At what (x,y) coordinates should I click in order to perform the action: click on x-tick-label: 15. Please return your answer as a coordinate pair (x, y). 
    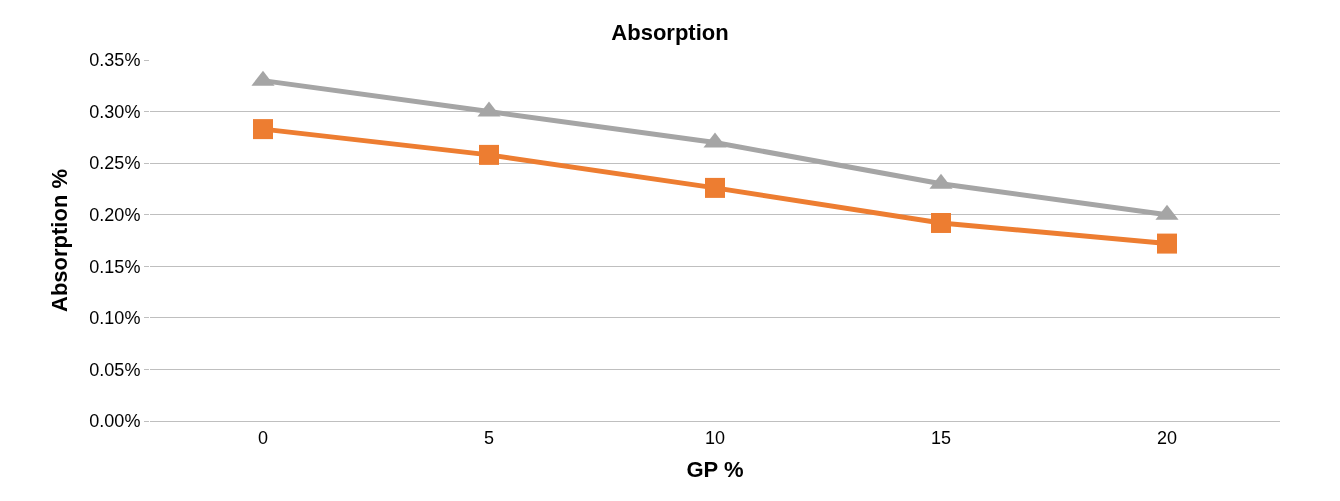
    Looking at the image, I should click on (941, 437).